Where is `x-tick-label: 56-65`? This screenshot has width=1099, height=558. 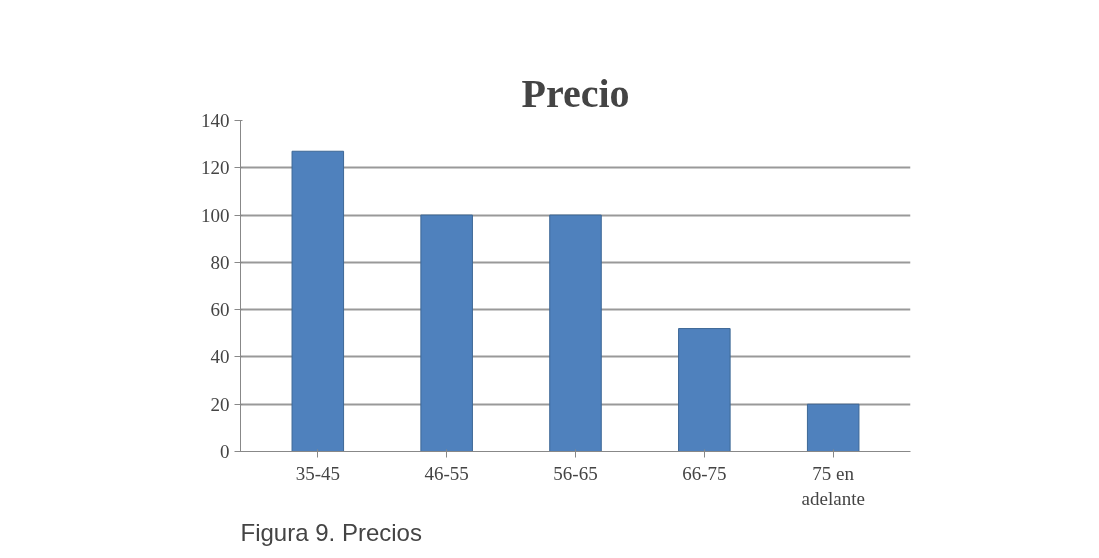
x-tick-label: 56-65 is located at coordinates (575, 473).